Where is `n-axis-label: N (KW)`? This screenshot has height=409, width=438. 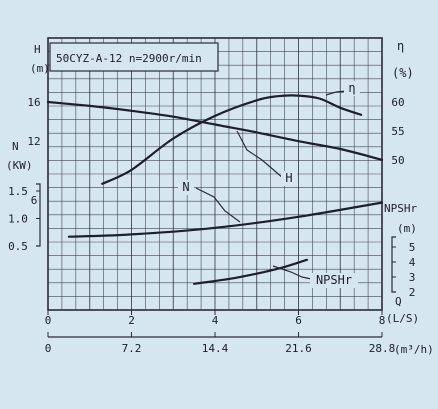
n-axis-label: N (KW) is located at coordinates (19, 156).